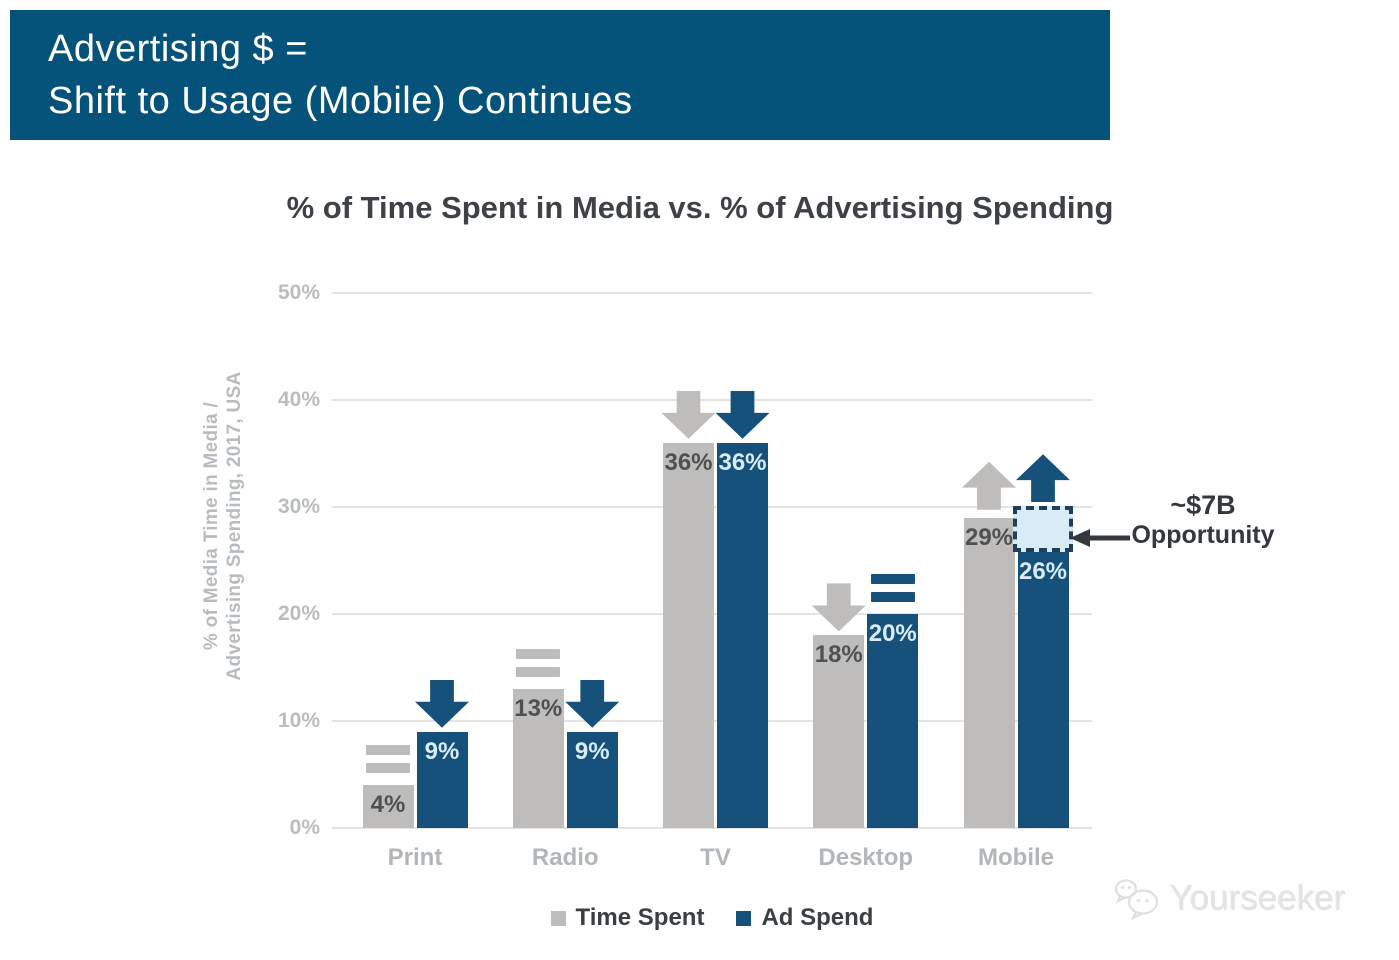 The height and width of the screenshot is (960, 1399). I want to click on y-axis-title-line2: Advertising Spending, 2017, USA, so click(234, 526).